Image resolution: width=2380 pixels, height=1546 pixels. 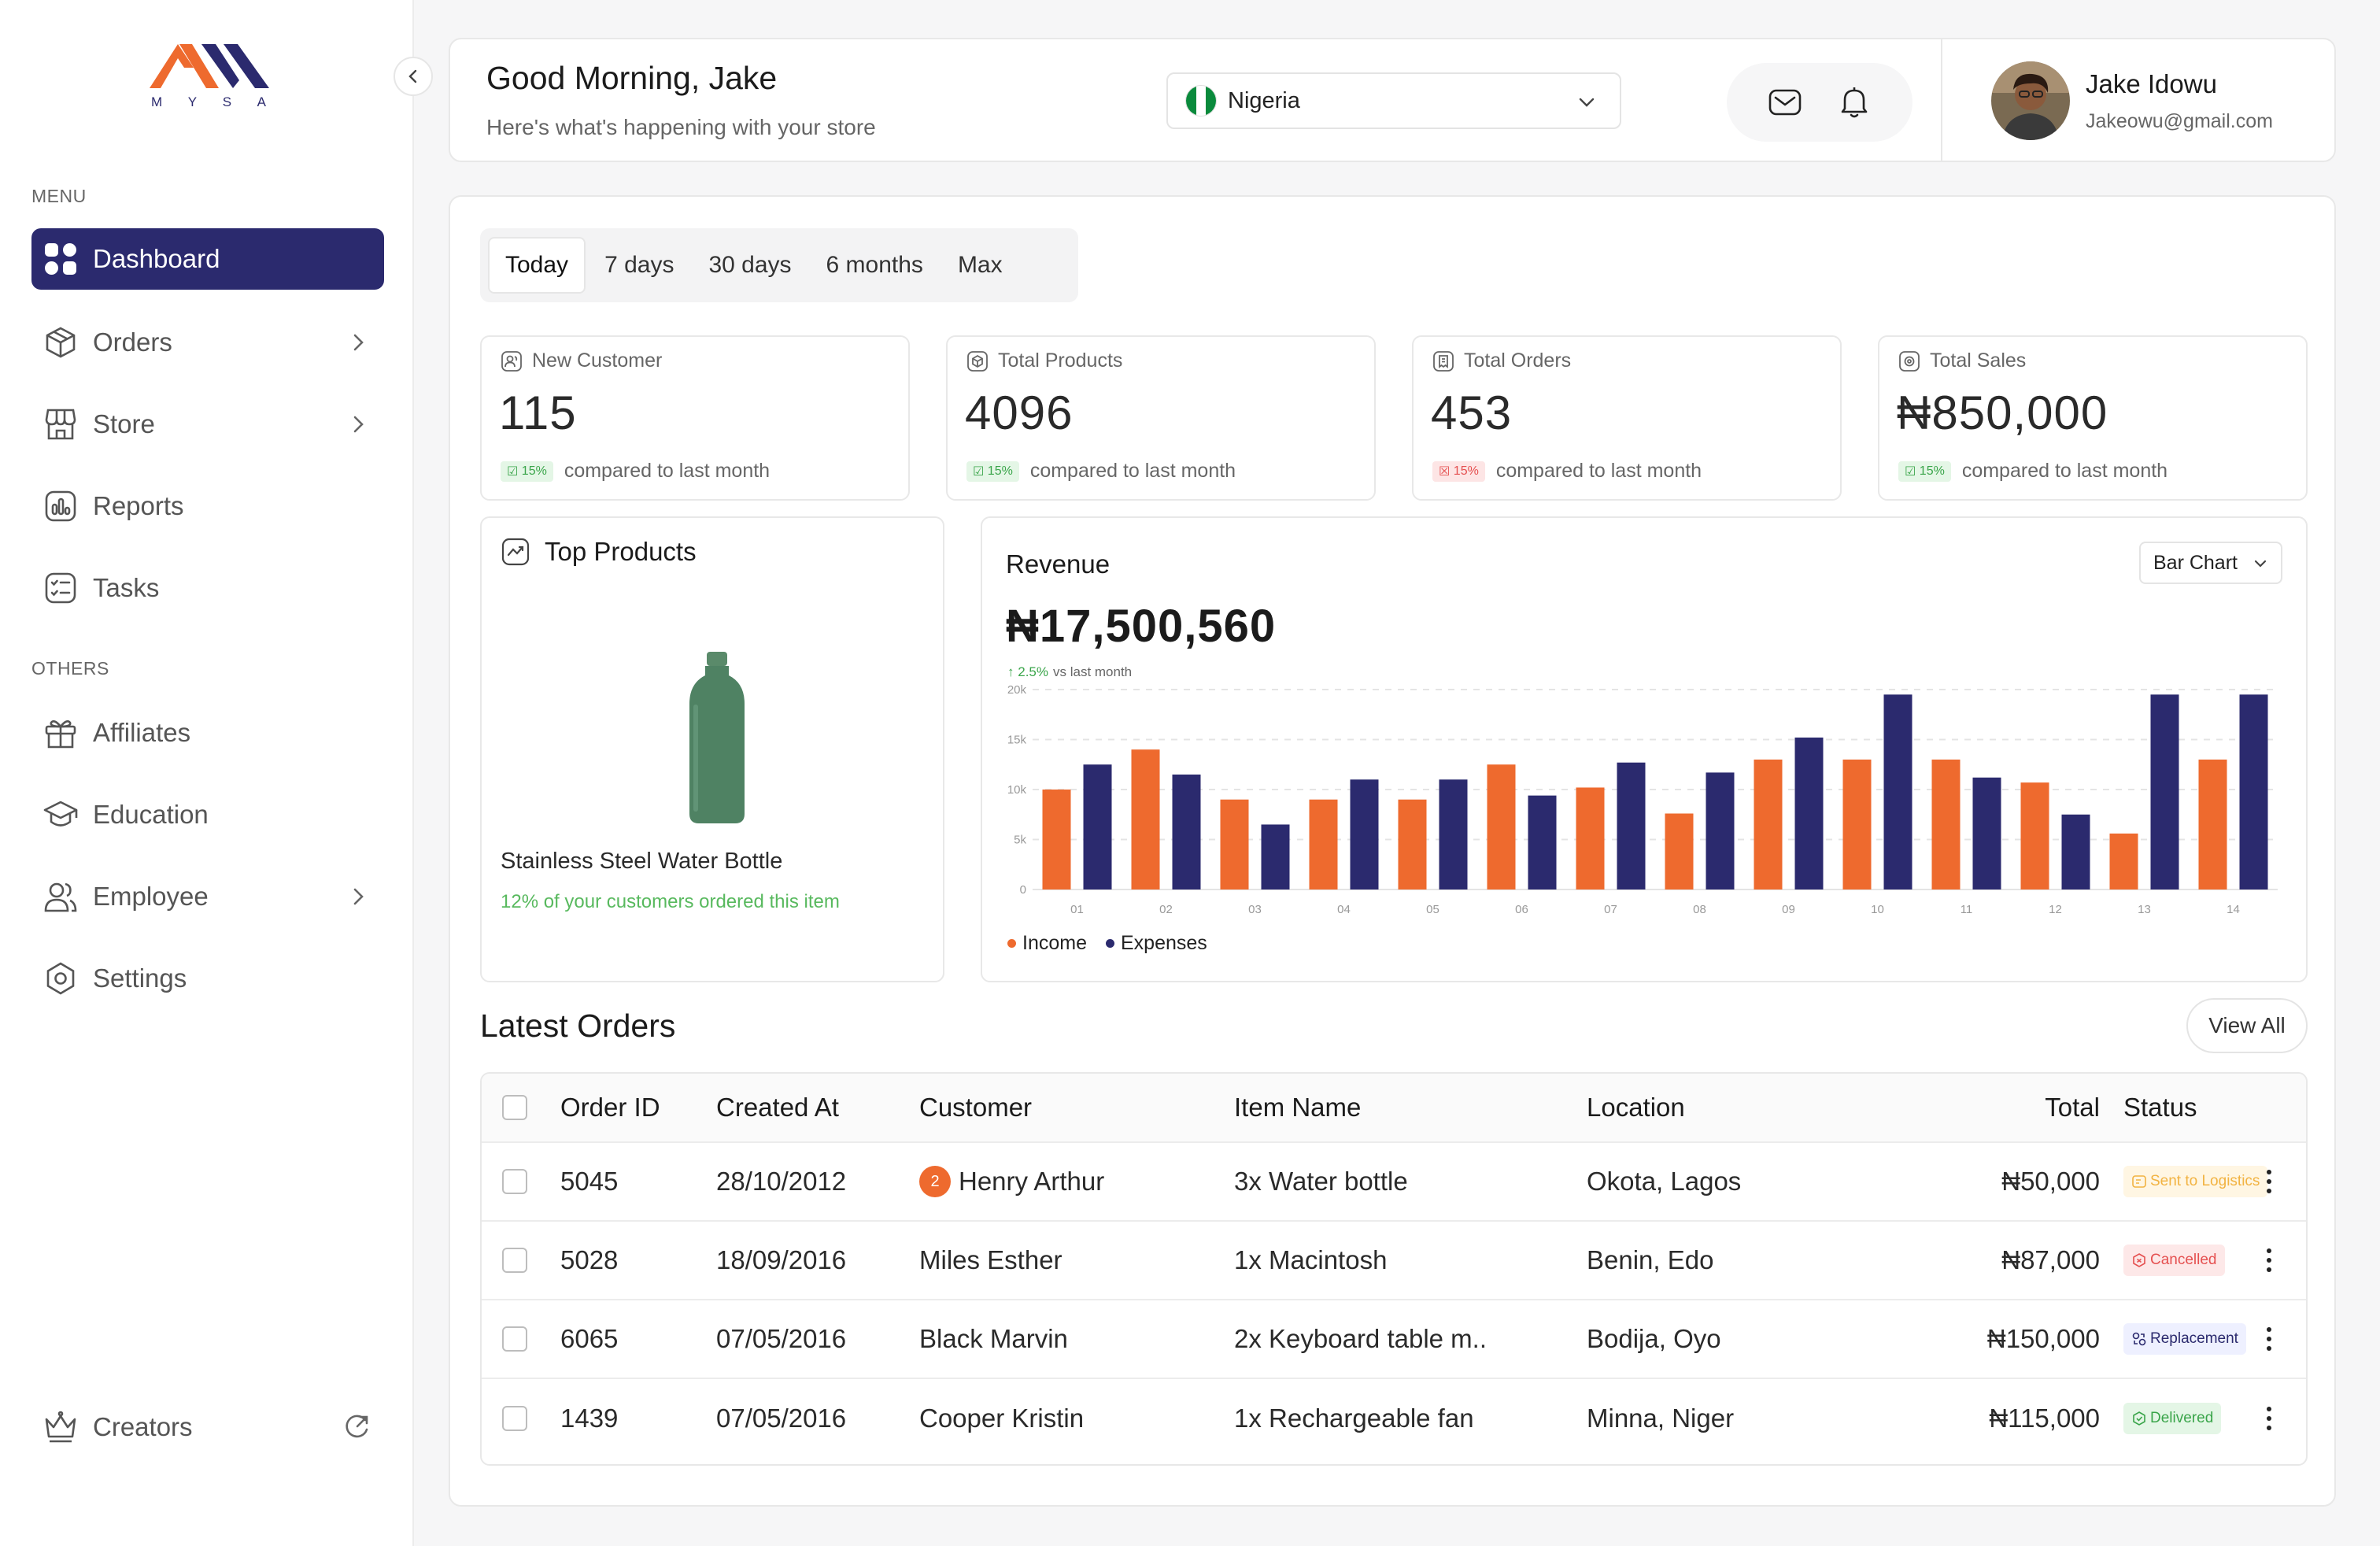 What do you see at coordinates (1321, 1181) in the screenshot?
I see `item-name: 3x Water bottle` at bounding box center [1321, 1181].